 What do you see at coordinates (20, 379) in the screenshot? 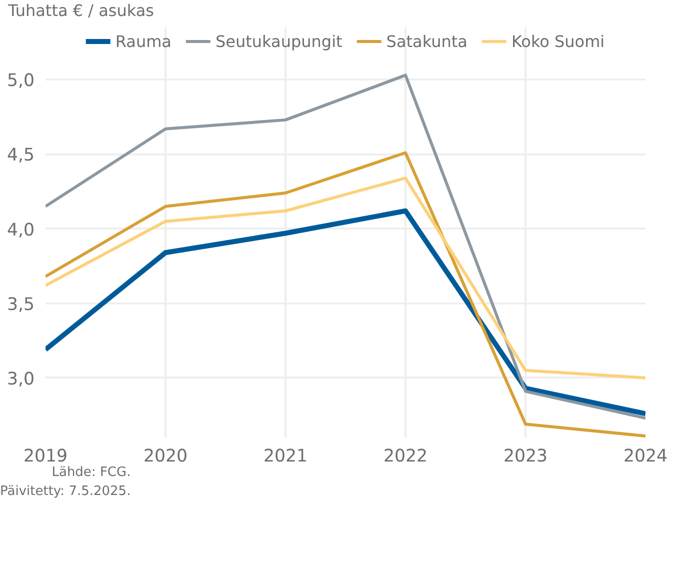
I see `y-tick-label: 3,0` at bounding box center [20, 379].